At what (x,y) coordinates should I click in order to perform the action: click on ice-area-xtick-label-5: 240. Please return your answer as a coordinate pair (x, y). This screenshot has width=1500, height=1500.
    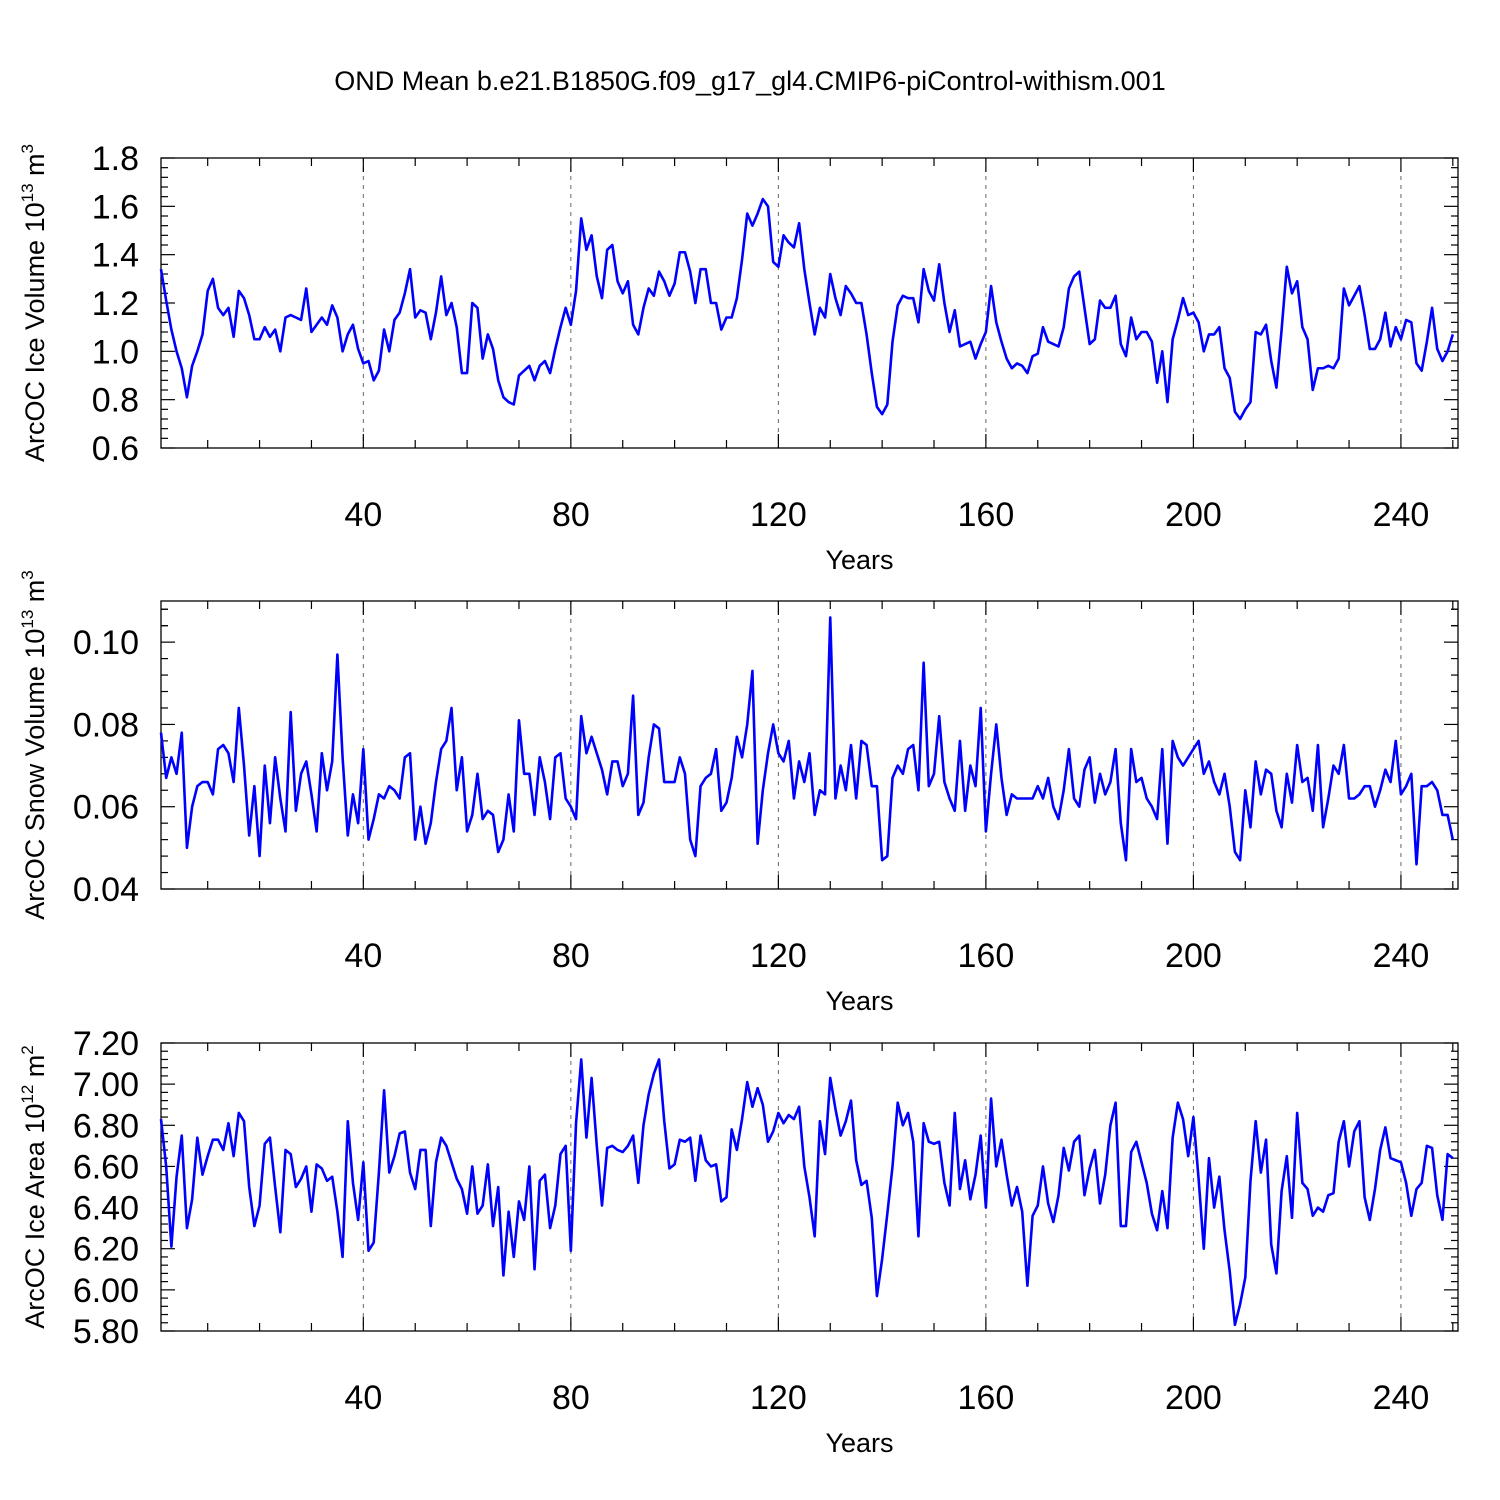
    Looking at the image, I should click on (1401, 1398).